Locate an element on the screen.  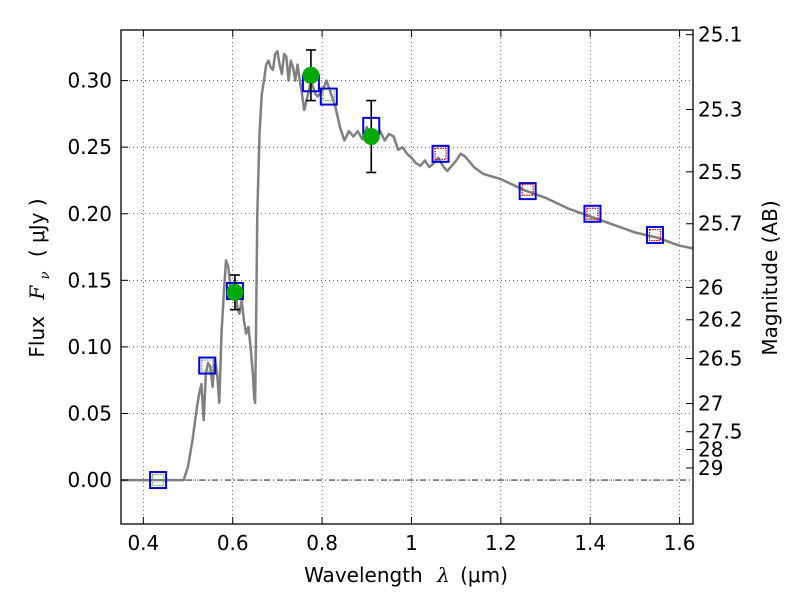
x-axis-label-math: λ is located at coordinates (443, 575).